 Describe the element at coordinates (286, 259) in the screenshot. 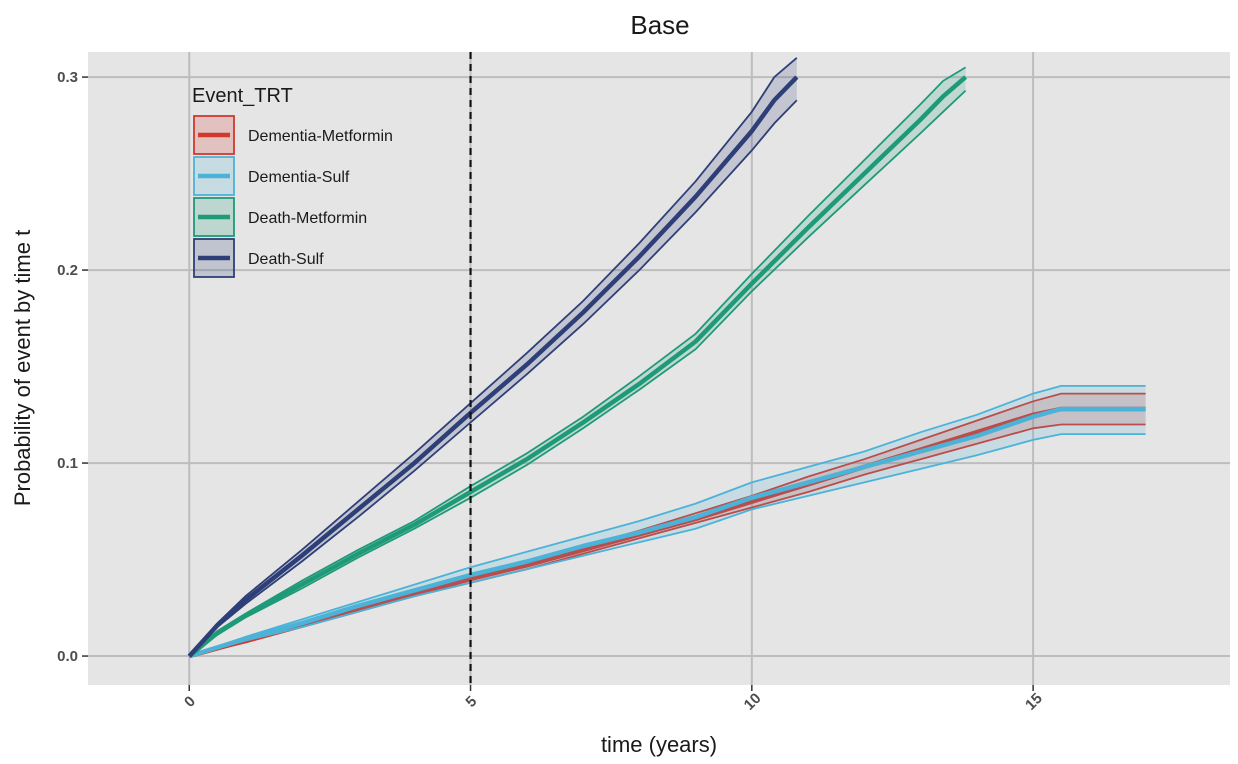

I see `legend-label: Death-Sulf` at that location.